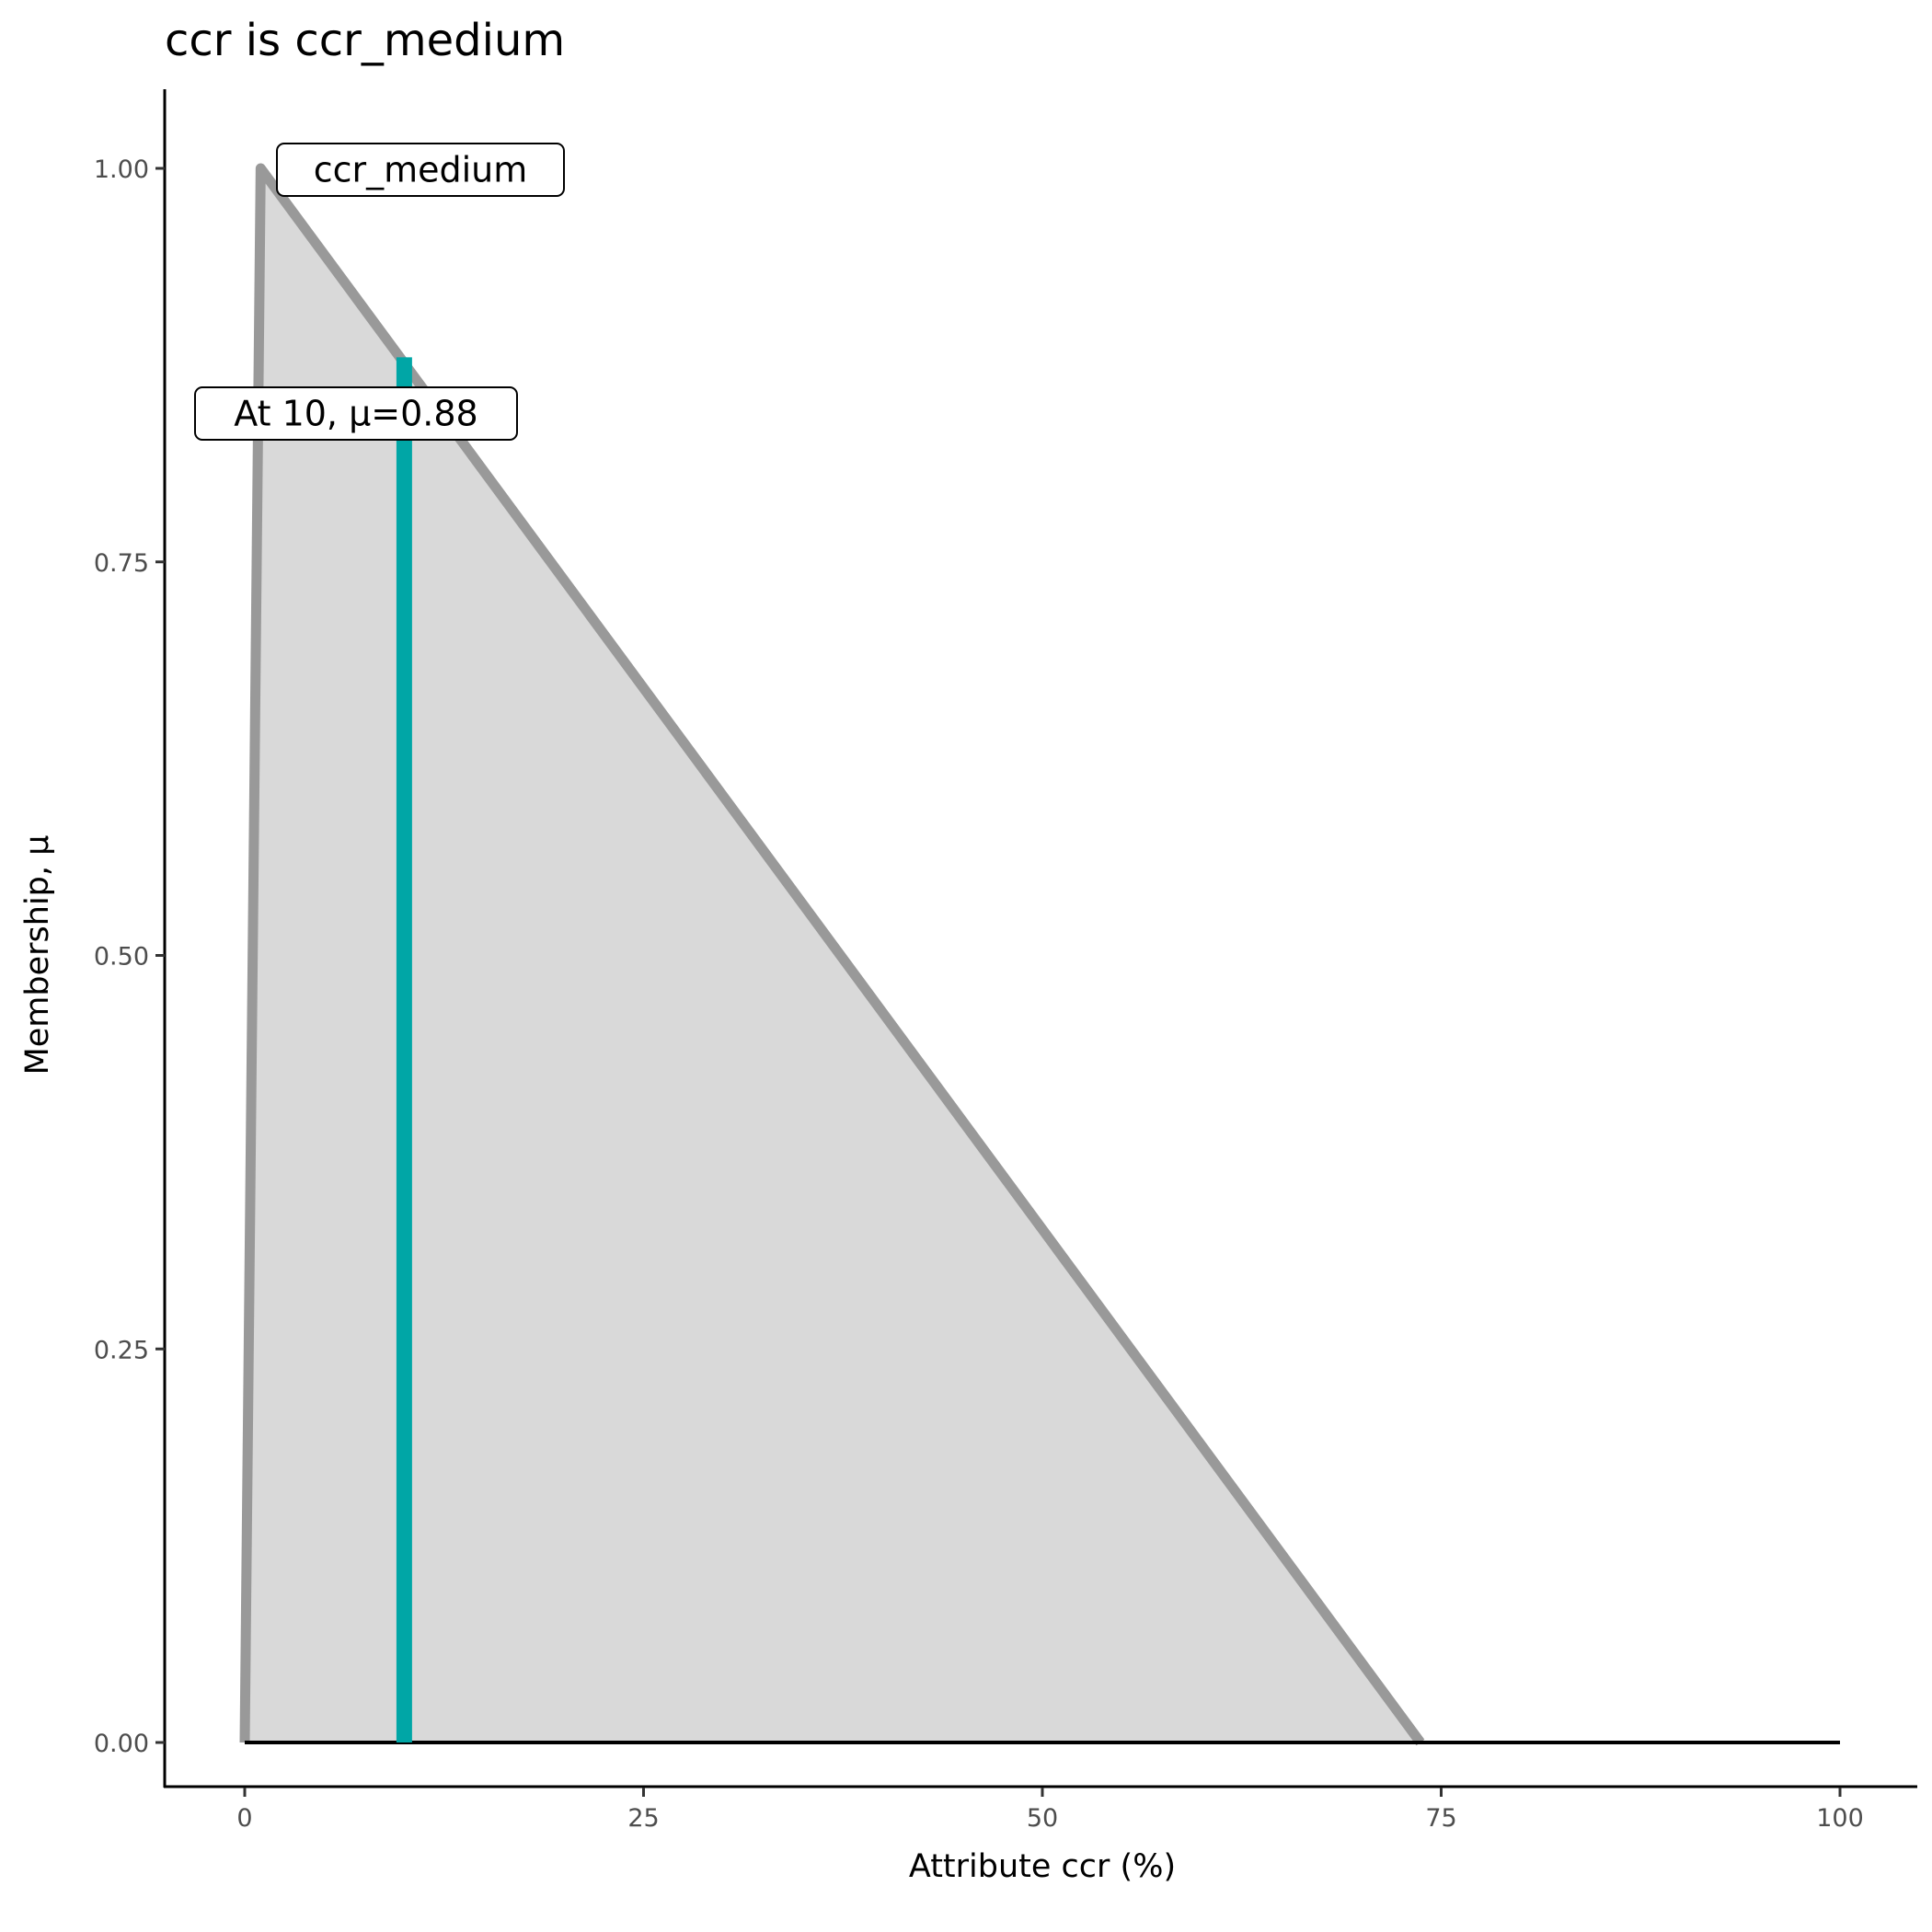 The image size is (1932, 1932). Describe the element at coordinates (121, 1350) in the screenshot. I see `y-tick-label: 0.25` at that location.